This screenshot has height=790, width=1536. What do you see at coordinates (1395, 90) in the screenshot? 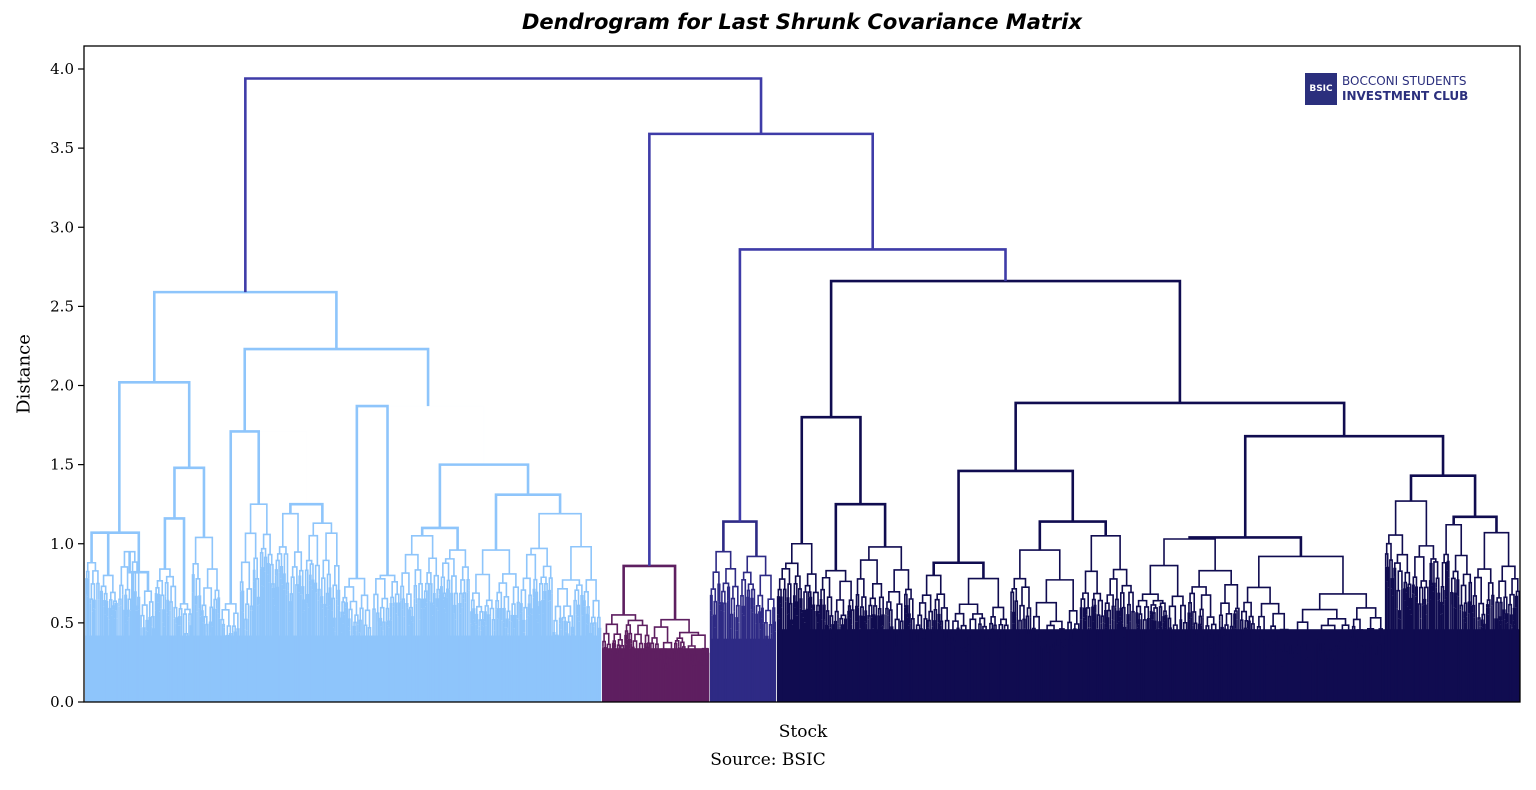
I see `bsic-logo: BSIC BOCCONI STUDENTS INVESTMENT CLUB` at bounding box center [1395, 90].